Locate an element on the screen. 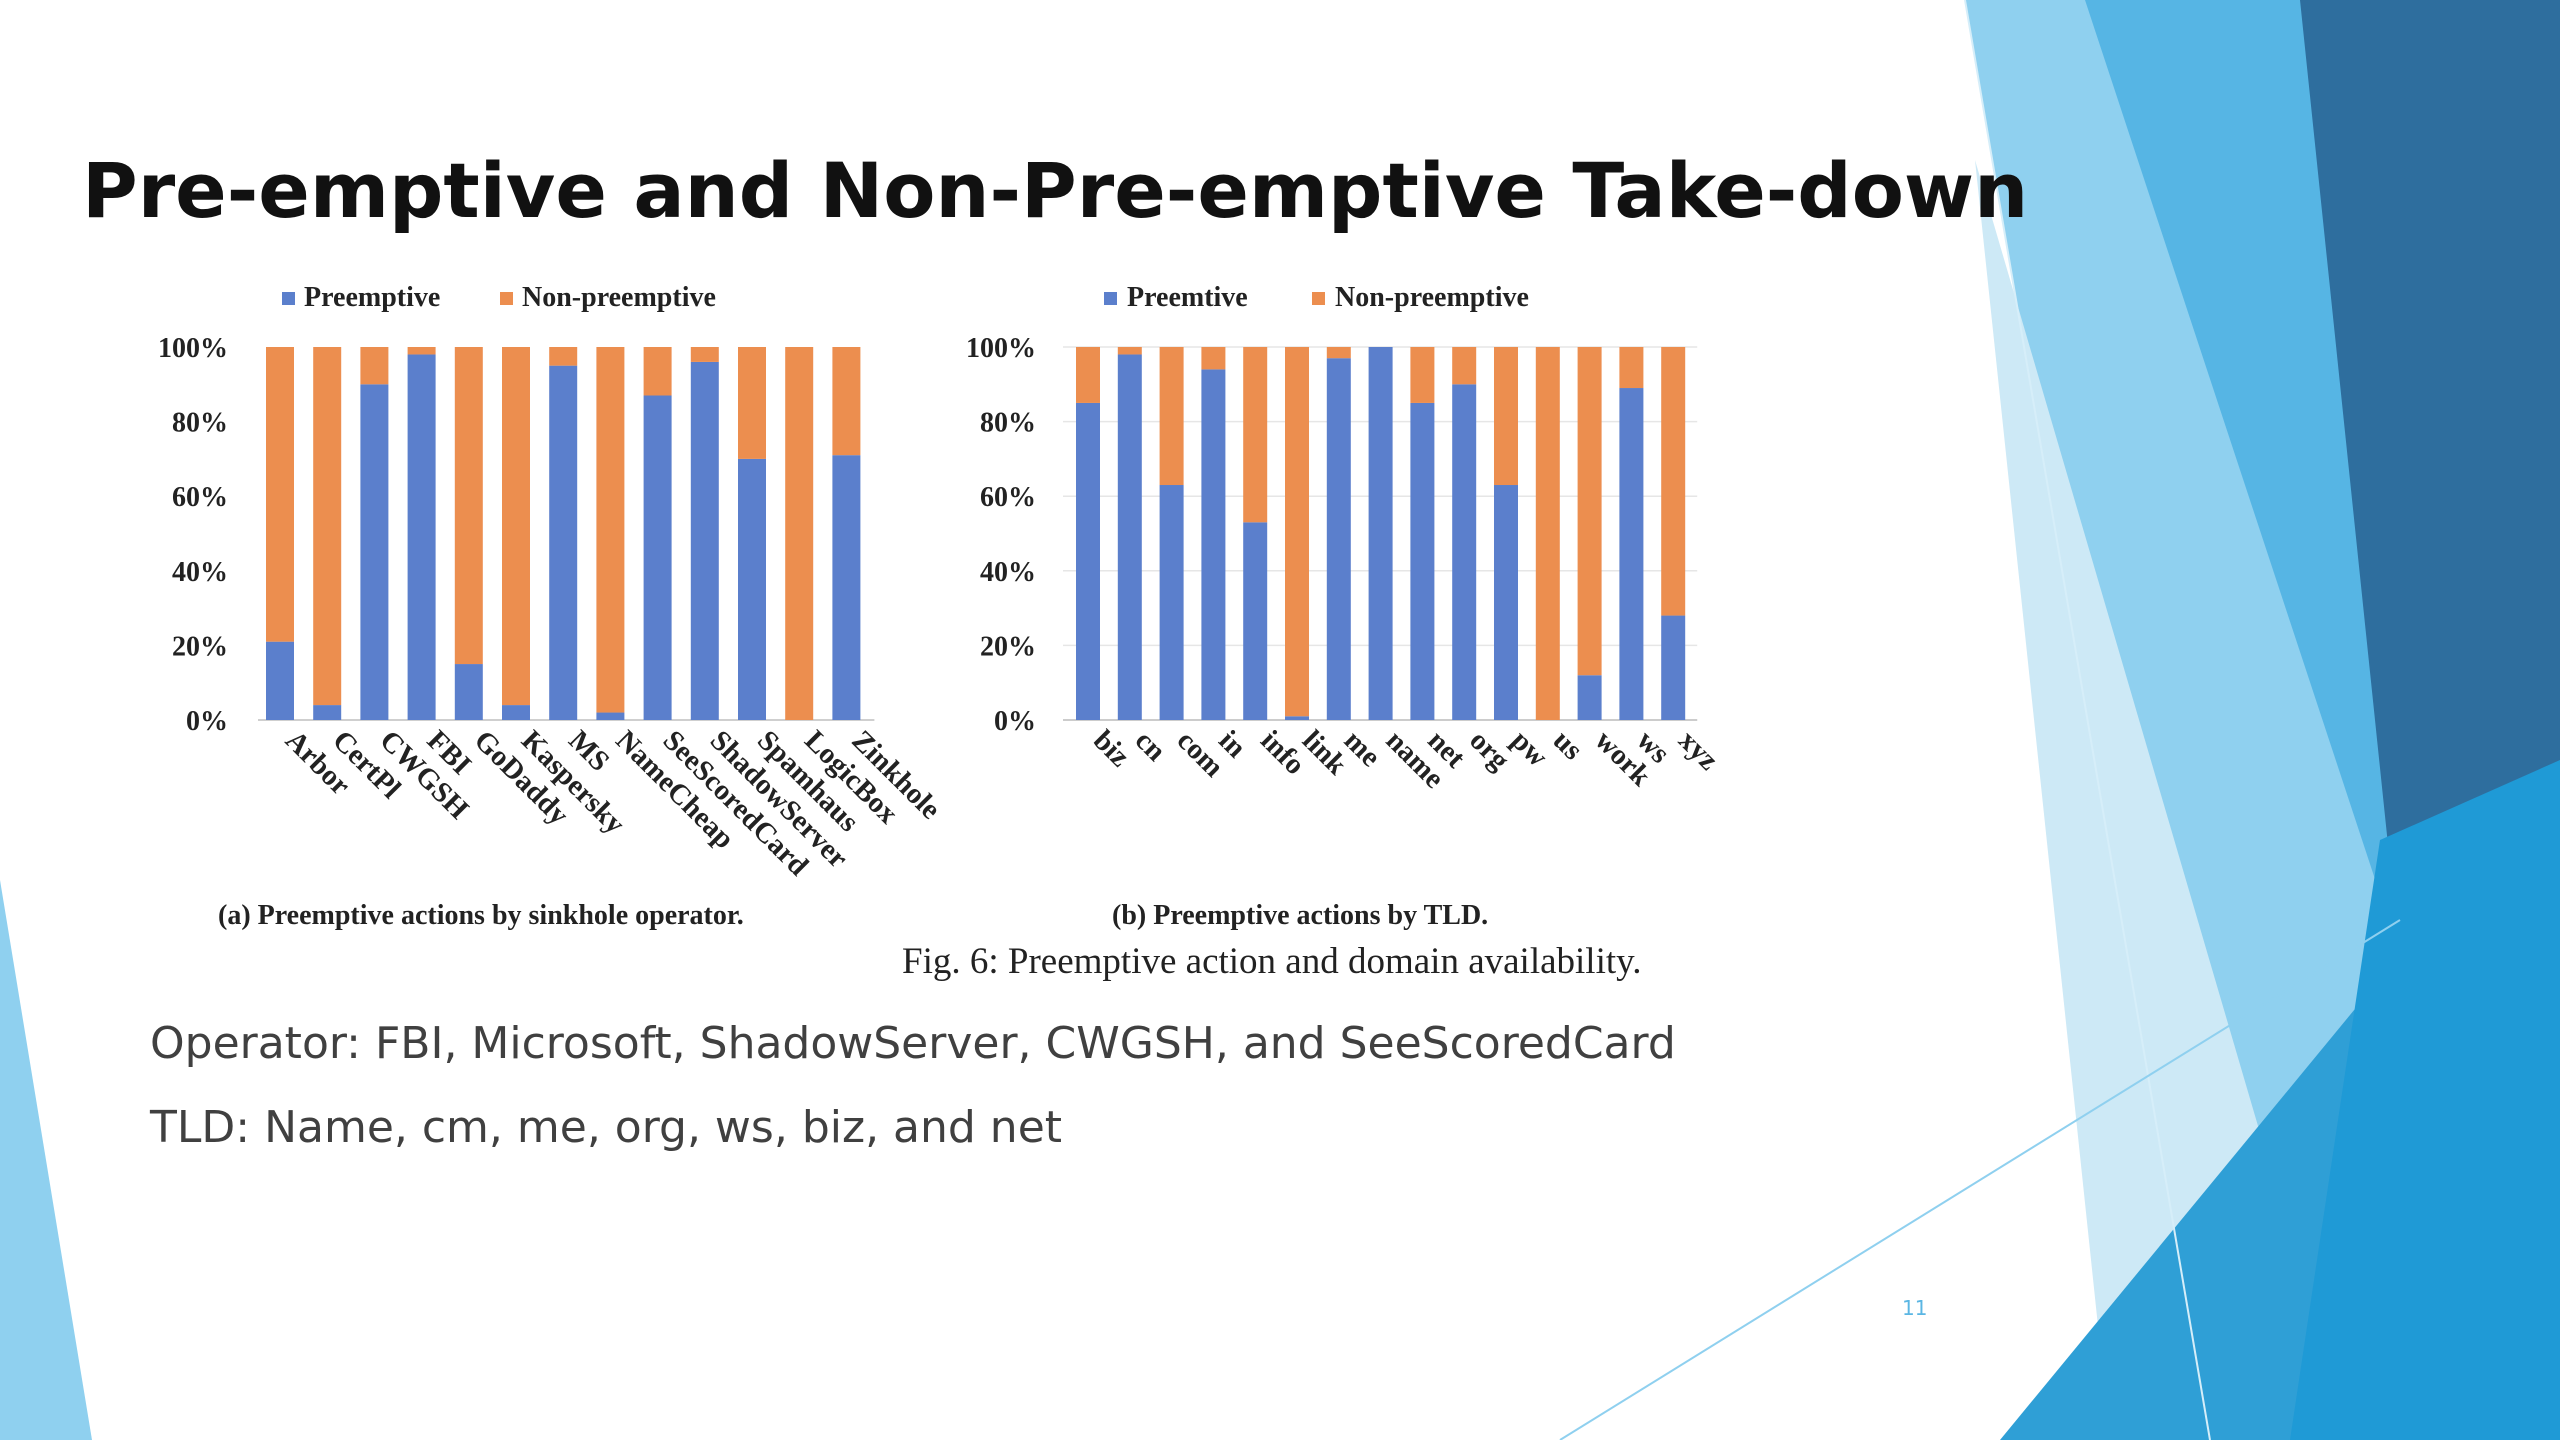  chart-b-caption: (b) Preemptive actions by TLD. is located at coordinates (1300, 915).